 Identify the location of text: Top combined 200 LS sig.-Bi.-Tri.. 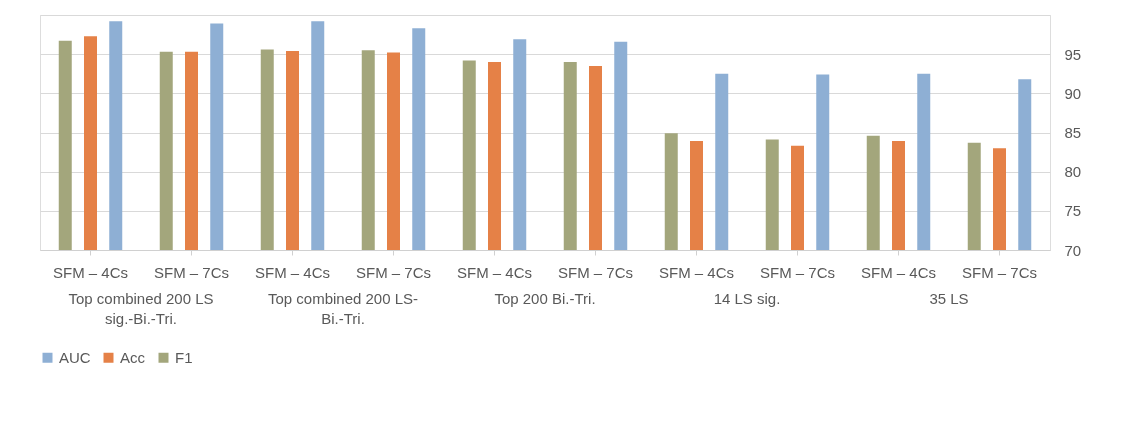
(141, 308).